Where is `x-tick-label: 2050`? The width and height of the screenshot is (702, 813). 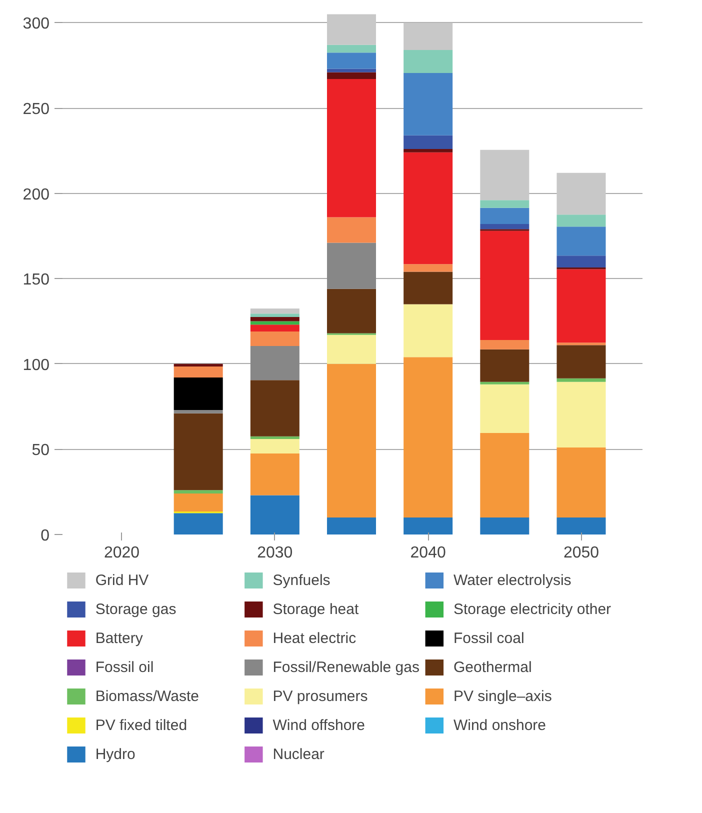 x-tick-label: 2050 is located at coordinates (581, 553).